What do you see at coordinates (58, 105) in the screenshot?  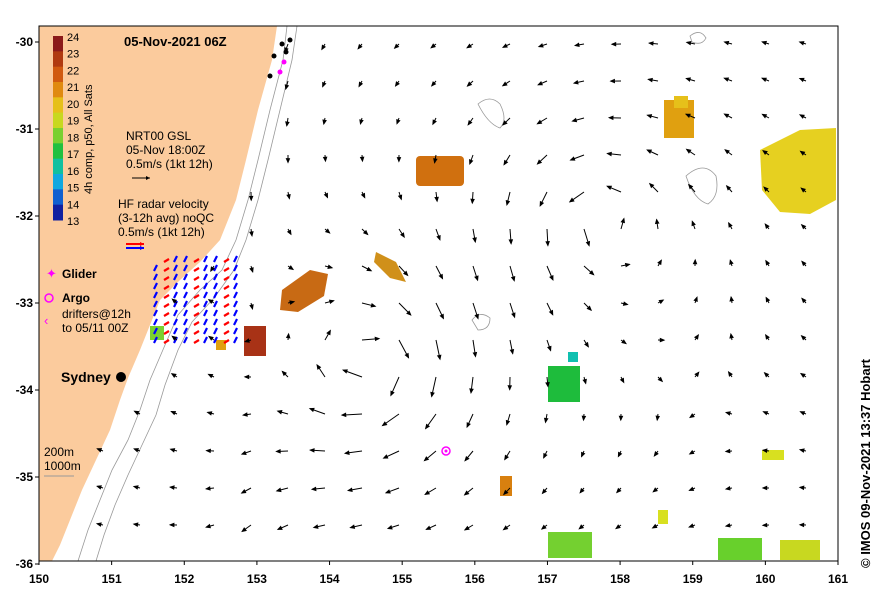 I see `colorbar-swatch` at bounding box center [58, 105].